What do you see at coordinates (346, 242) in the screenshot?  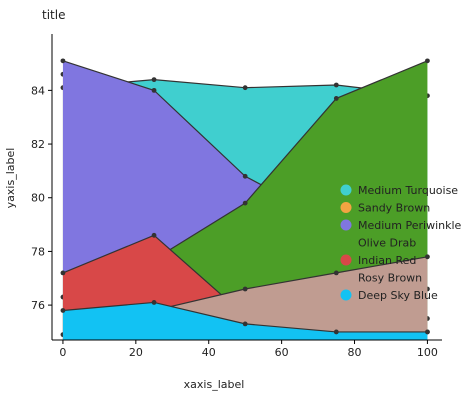 I see `legend-marker-olive-drab` at bounding box center [346, 242].